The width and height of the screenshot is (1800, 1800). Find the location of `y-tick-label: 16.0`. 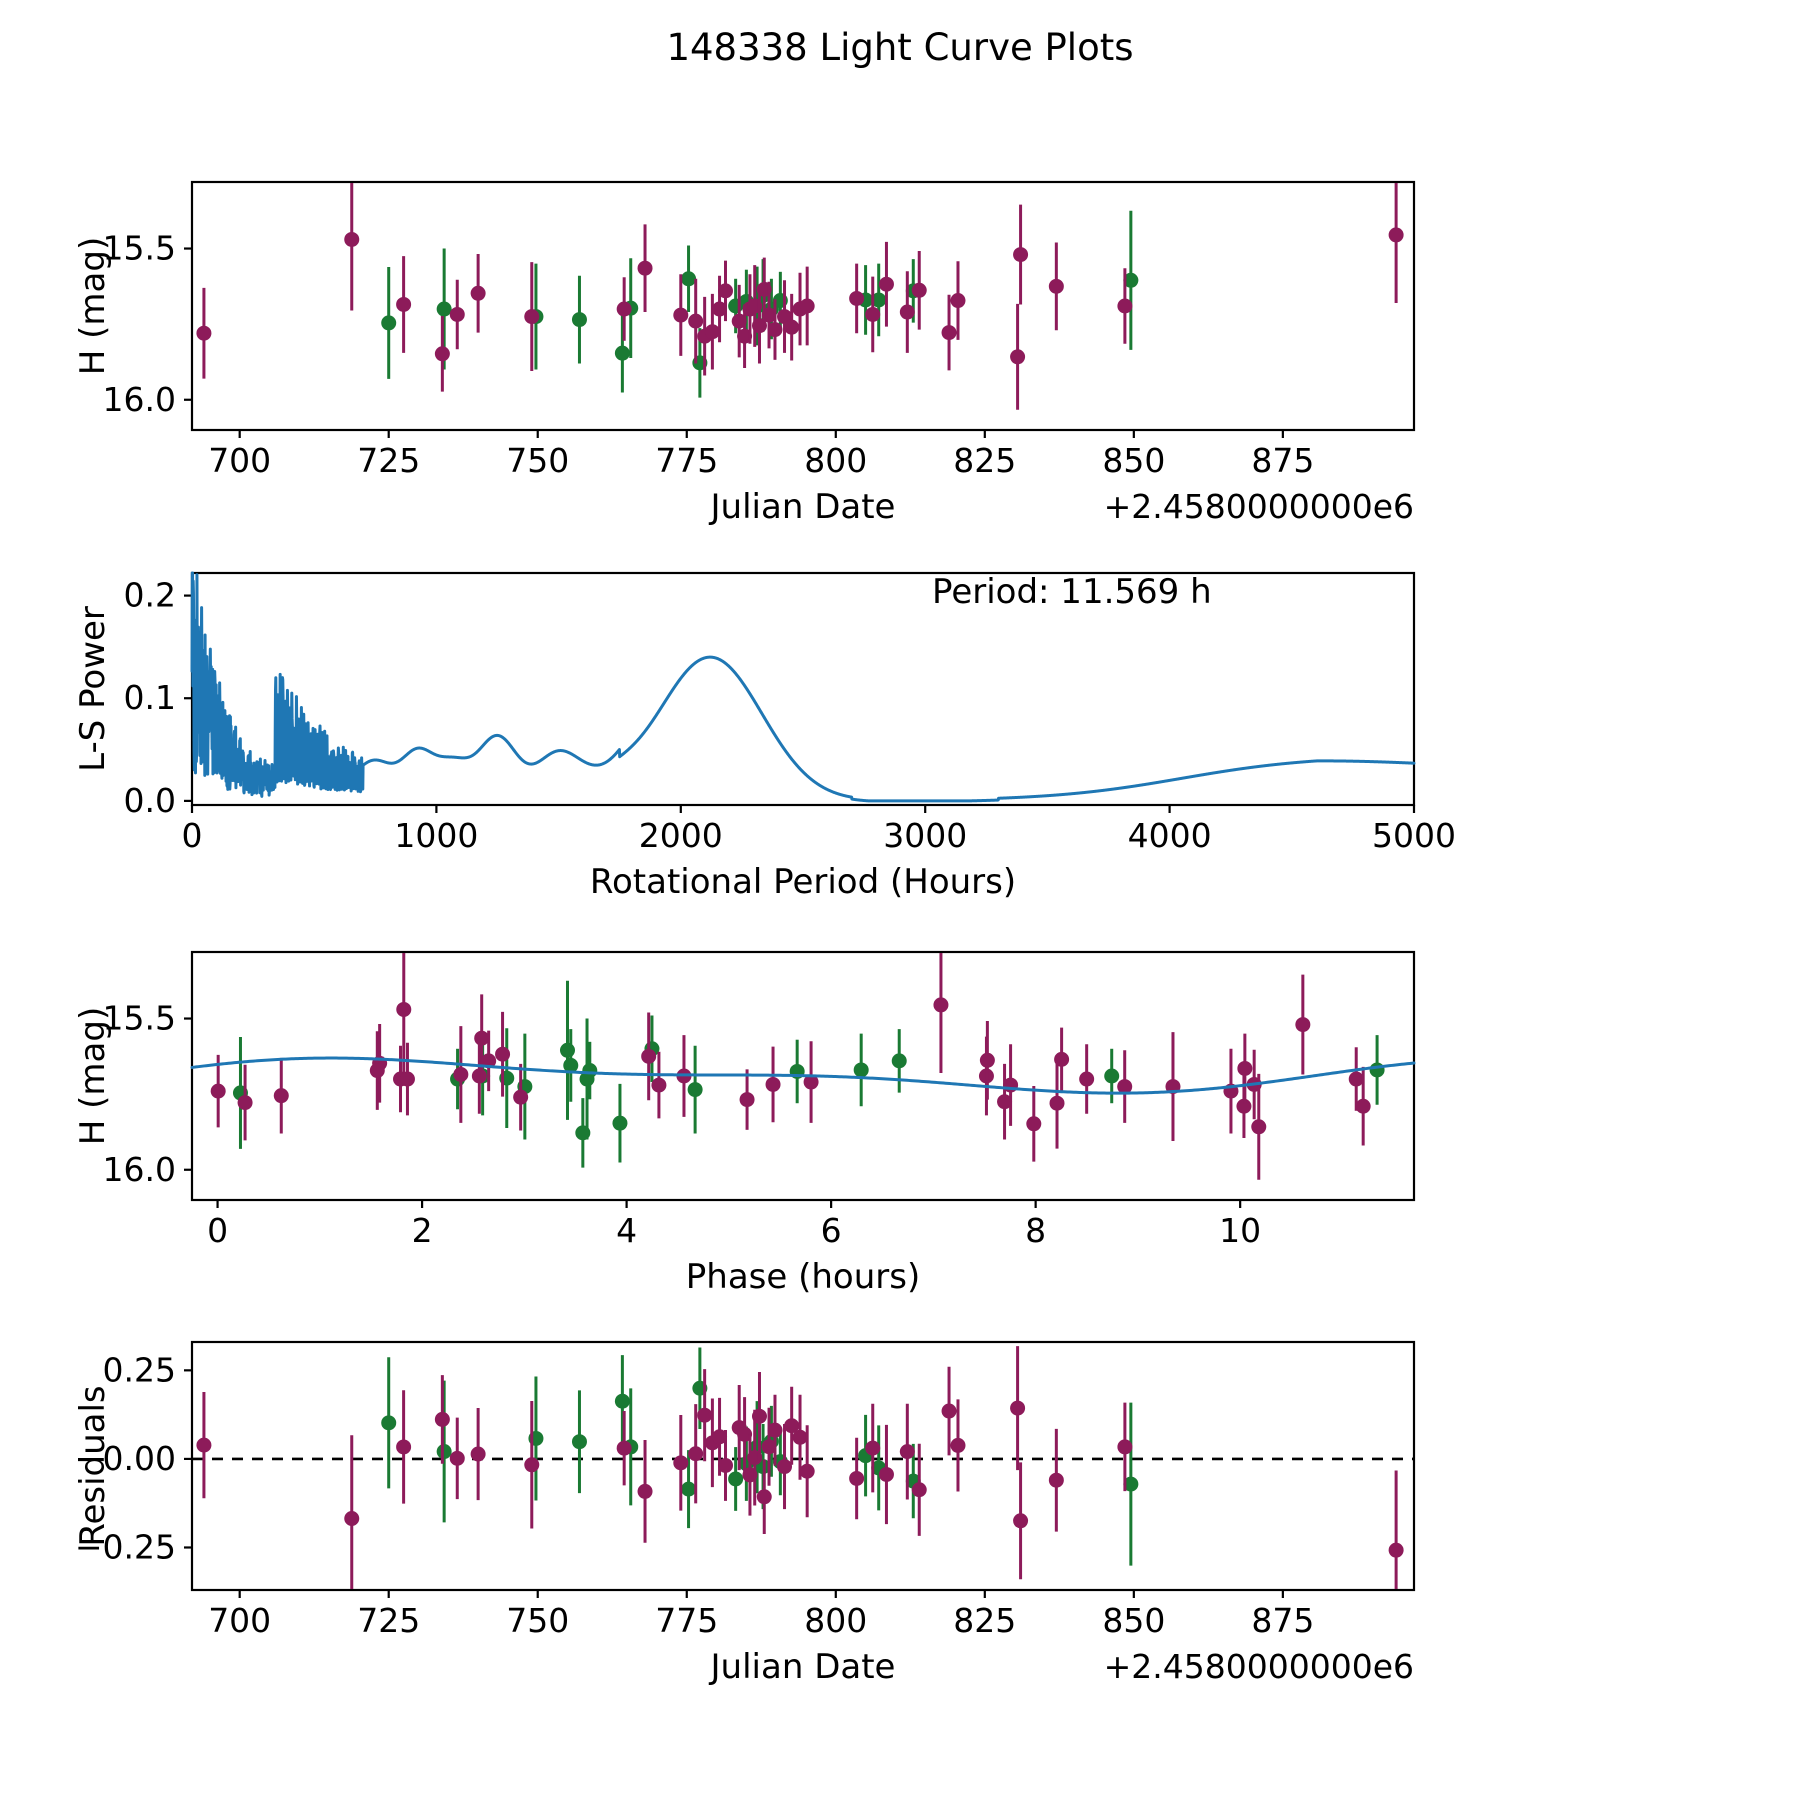

y-tick-label: 16.0 is located at coordinates (139, 399).